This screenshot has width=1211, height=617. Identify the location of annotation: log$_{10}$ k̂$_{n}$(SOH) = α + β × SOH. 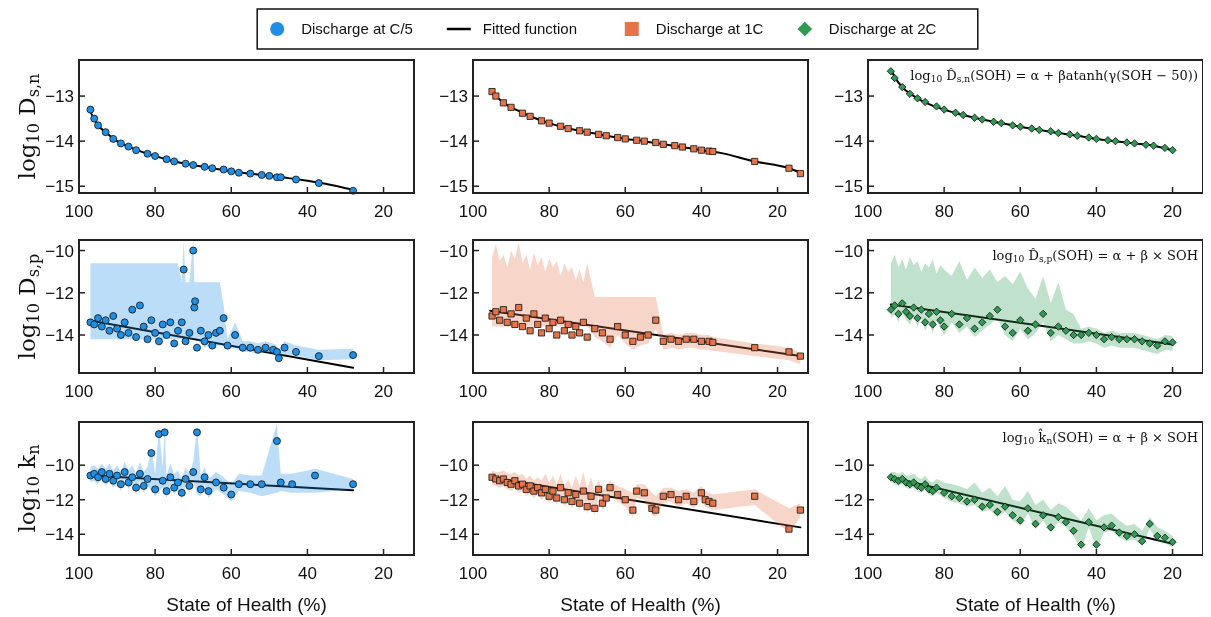
(1100, 437).